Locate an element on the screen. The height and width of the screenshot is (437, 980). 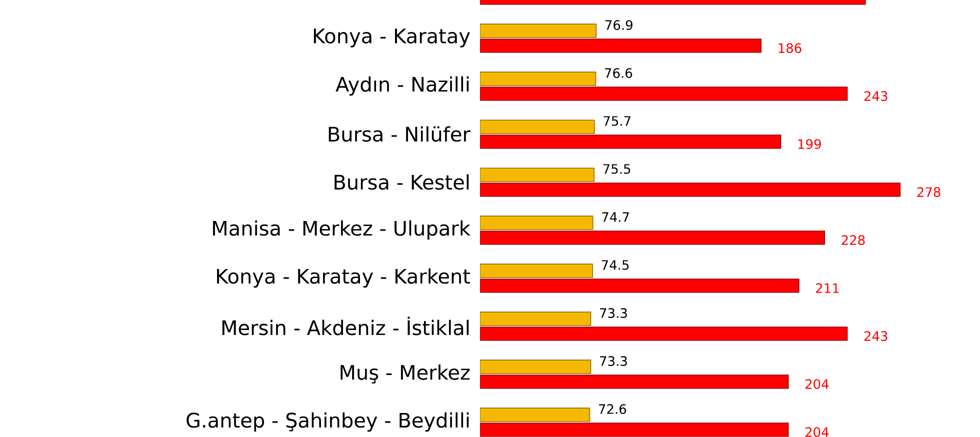
data-label: 72.6 is located at coordinates (612, 409).